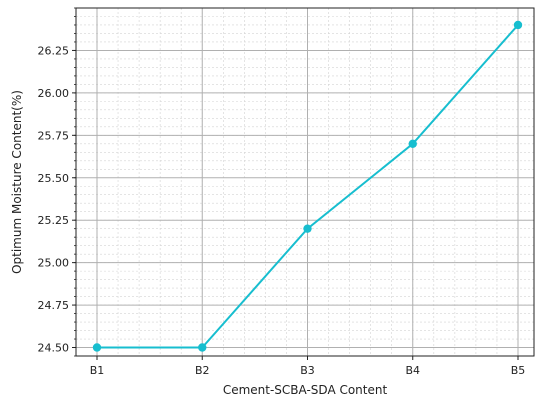 The height and width of the screenshot is (400, 536). Describe the element at coordinates (17, 182) in the screenshot. I see `y-axis-label: Optimum Moisture Content(%)` at that location.